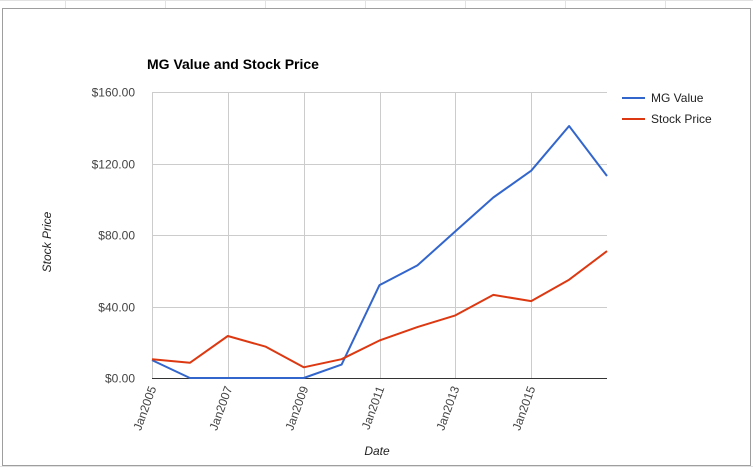 This screenshot has width=753, height=469. I want to click on chart-legend: MG Value Stock Price, so click(667, 108).